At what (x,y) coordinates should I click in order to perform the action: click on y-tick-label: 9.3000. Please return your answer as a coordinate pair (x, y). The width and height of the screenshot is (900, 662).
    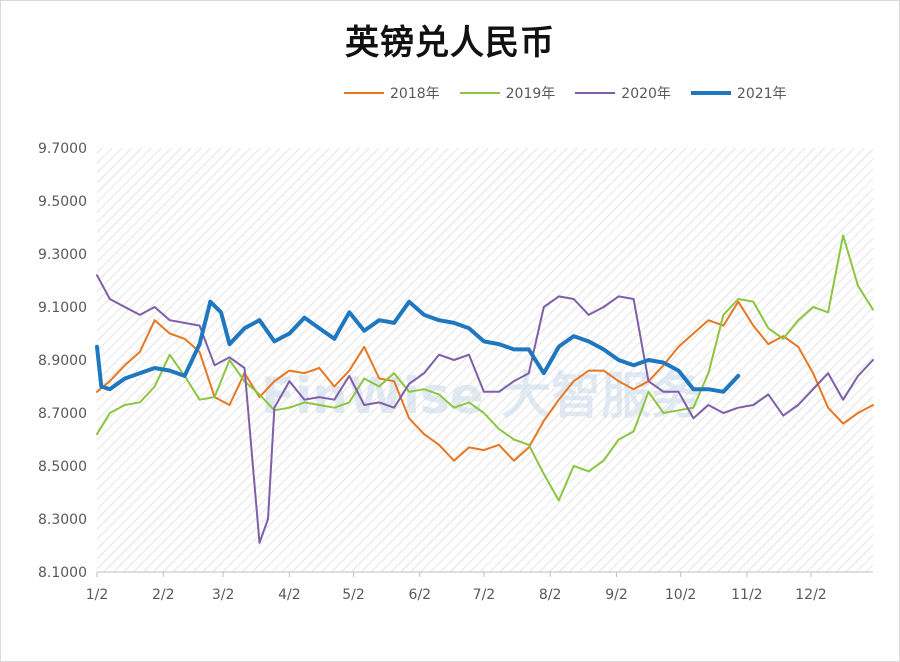
    Looking at the image, I should click on (62, 255).